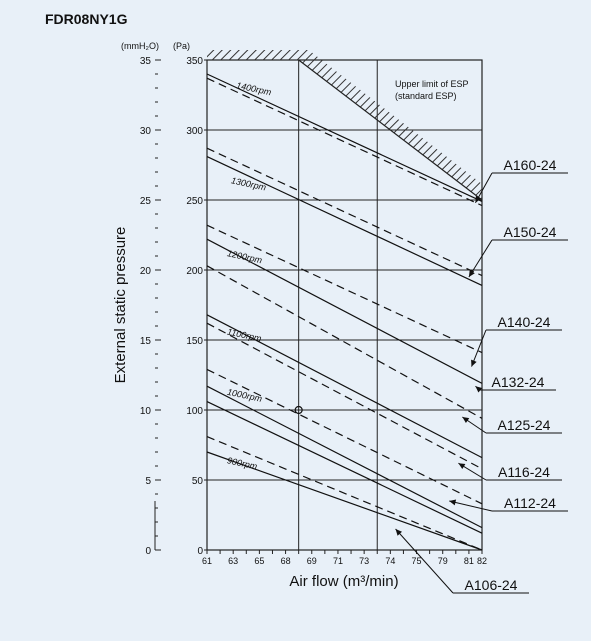  What do you see at coordinates (244, 395) in the screenshot?
I see `rpm-label: 1000rpm` at bounding box center [244, 395].